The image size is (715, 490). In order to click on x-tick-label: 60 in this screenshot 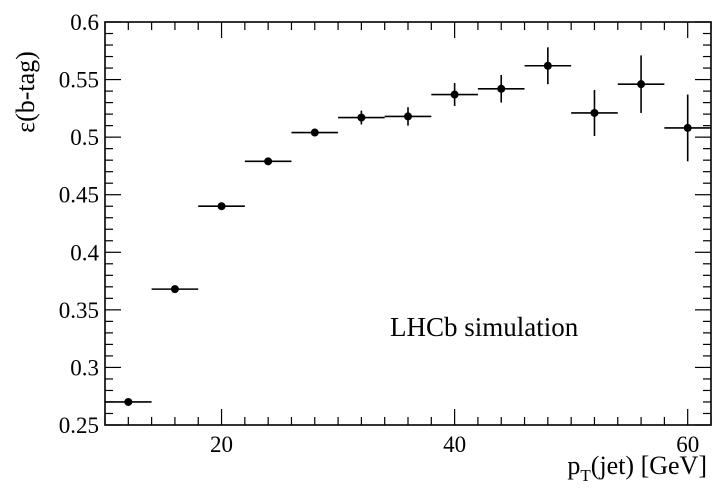, I will do `click(687, 444)`.